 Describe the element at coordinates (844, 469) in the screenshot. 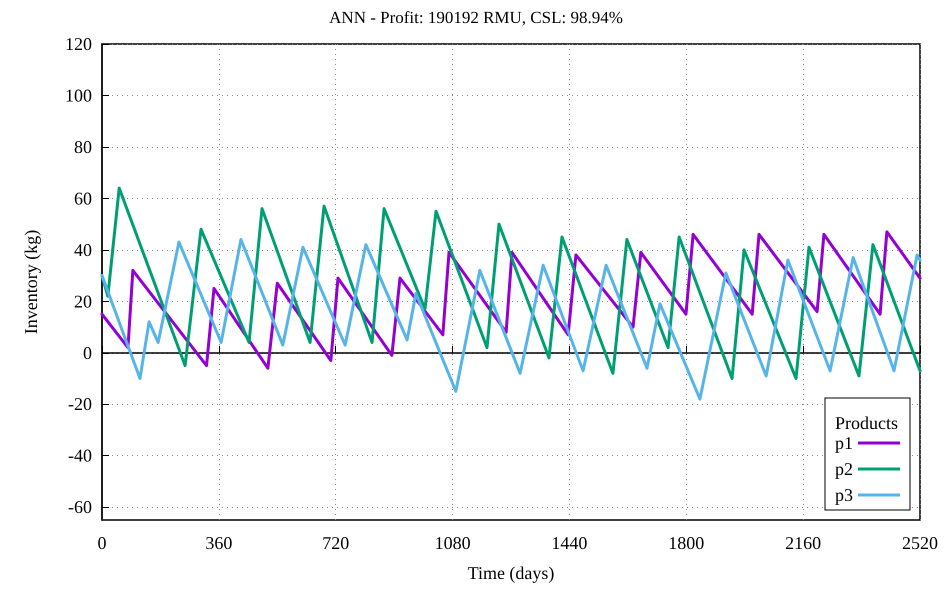

I see `legend-label: p2` at that location.